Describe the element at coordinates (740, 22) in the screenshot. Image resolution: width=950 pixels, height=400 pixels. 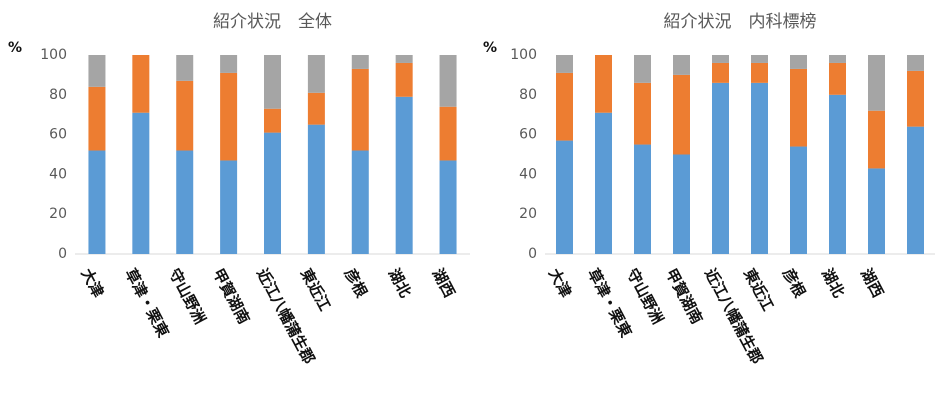
I see `chart-title: 紹介状況 内科標榜` at that location.